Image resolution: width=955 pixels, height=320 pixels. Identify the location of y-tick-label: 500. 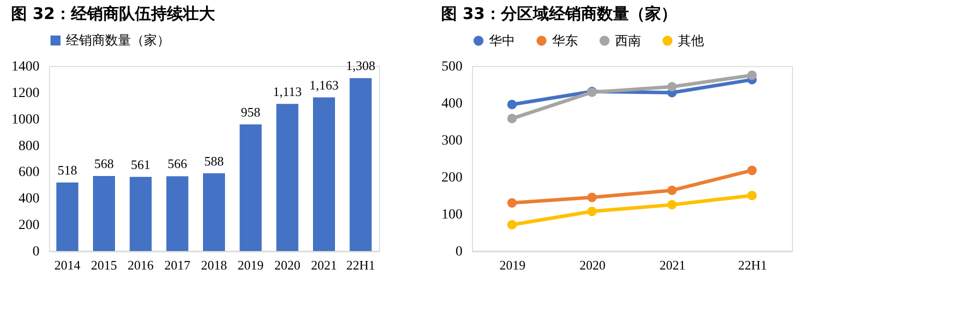
(452, 67).